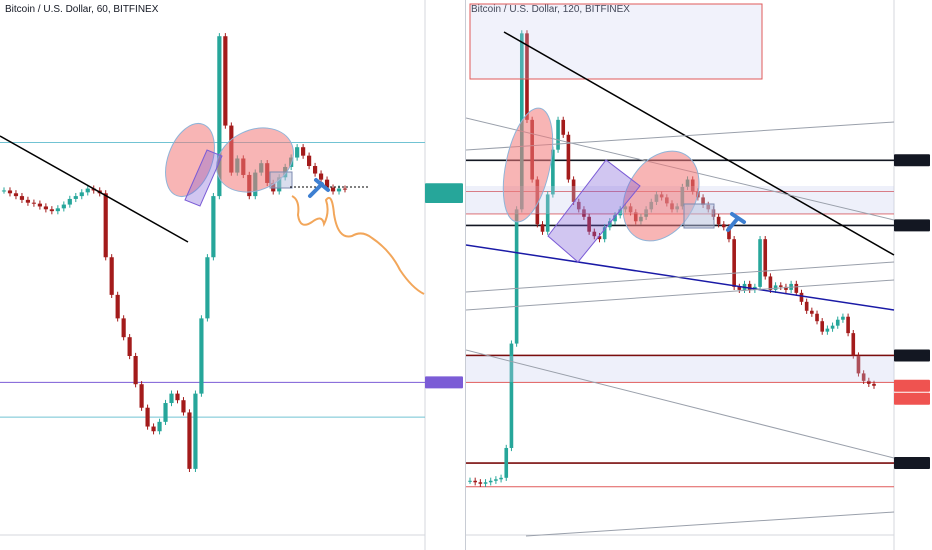 The height and width of the screenshot is (550, 932). What do you see at coordinates (445, 275) in the screenshot?
I see `price-axis` at bounding box center [445, 275].